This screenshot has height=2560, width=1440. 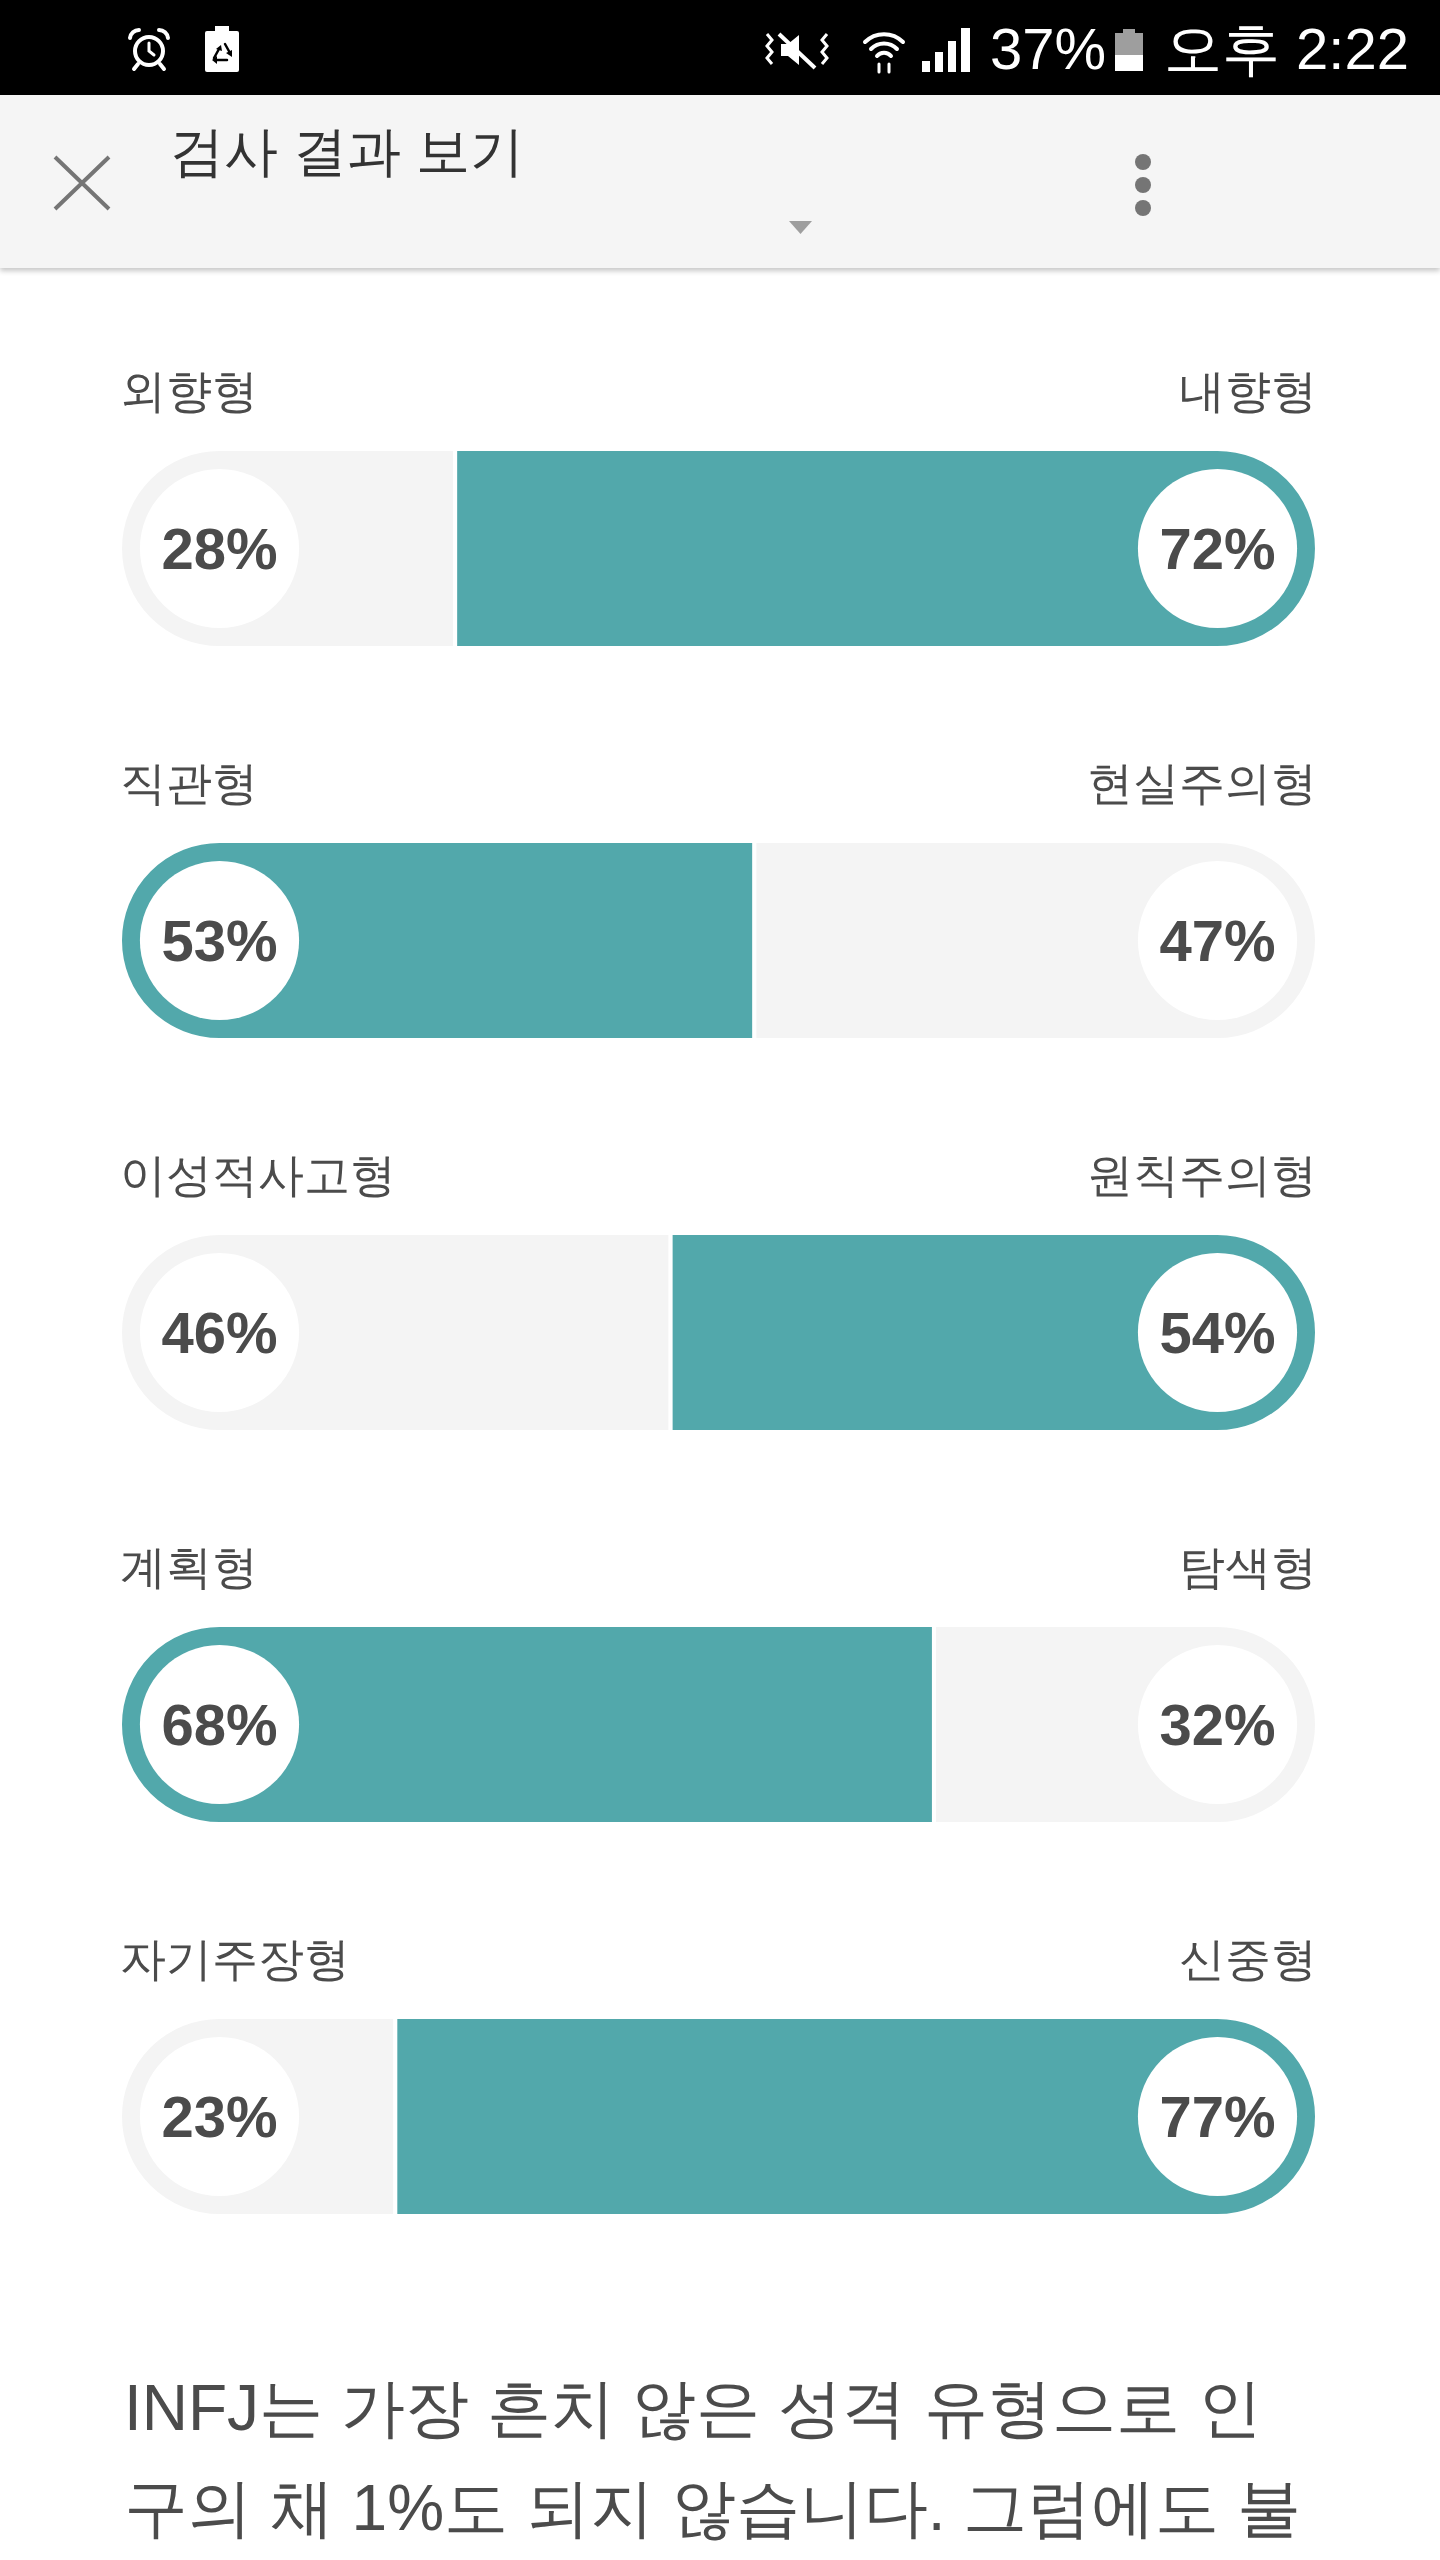 What do you see at coordinates (1217, 548) in the screenshot?
I see `data-label: 72%` at bounding box center [1217, 548].